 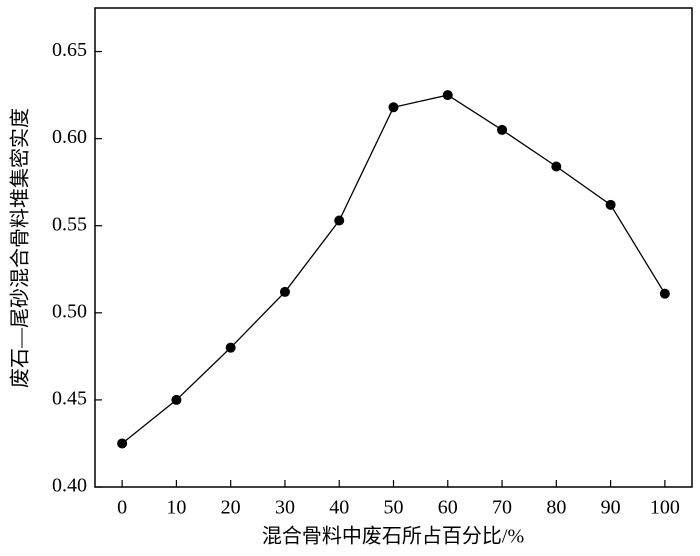 I want to click on x-tick-label: 40, so click(x=339, y=508).